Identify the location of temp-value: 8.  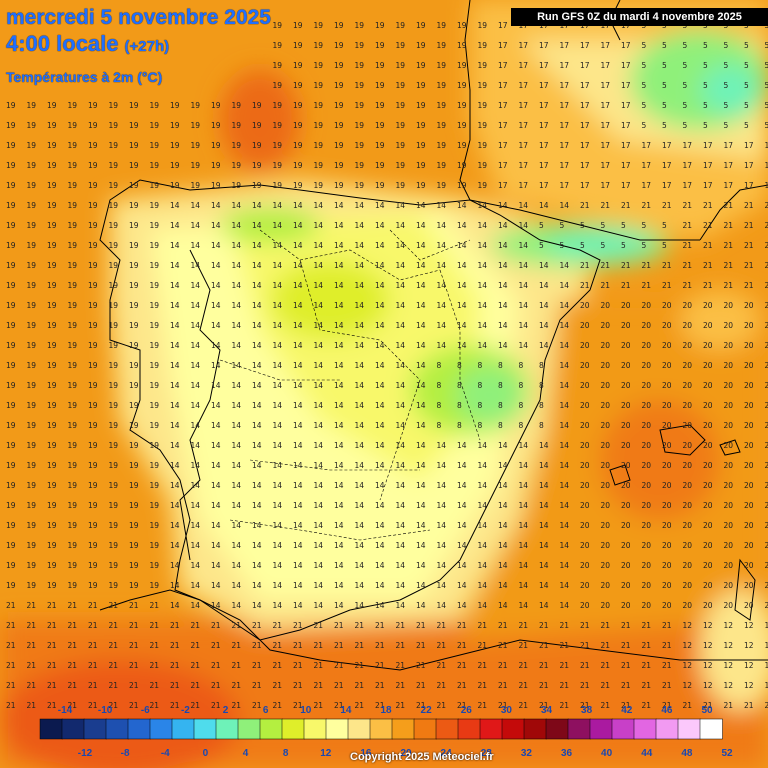
(521, 385).